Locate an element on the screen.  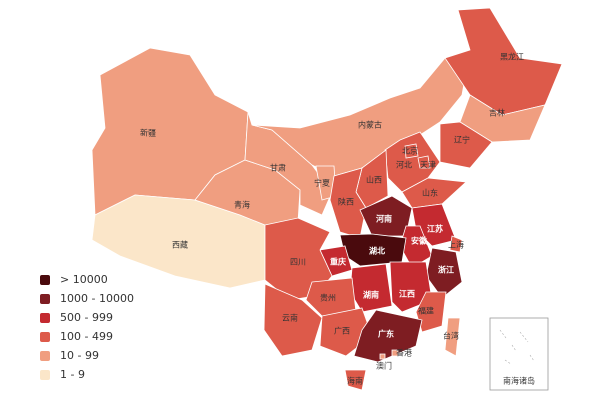
province-label: 四川 is located at coordinates (298, 262).